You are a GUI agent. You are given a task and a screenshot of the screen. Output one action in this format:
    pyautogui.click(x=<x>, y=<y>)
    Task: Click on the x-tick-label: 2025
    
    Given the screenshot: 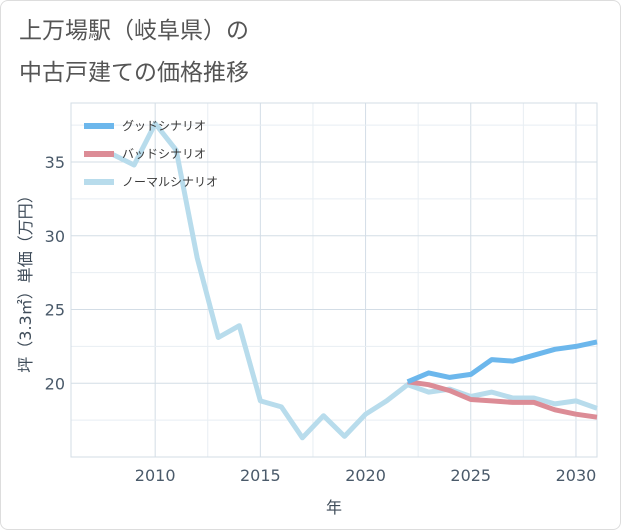 What is the action you would take?
    pyautogui.click(x=470, y=475)
    